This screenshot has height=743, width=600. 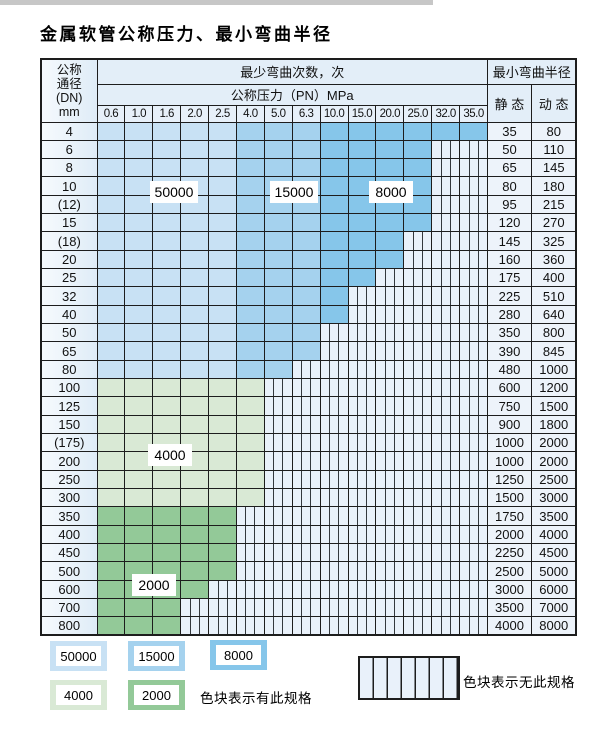 I want to click on dynamic-radius-cell: 7000, so click(x=553, y=608).